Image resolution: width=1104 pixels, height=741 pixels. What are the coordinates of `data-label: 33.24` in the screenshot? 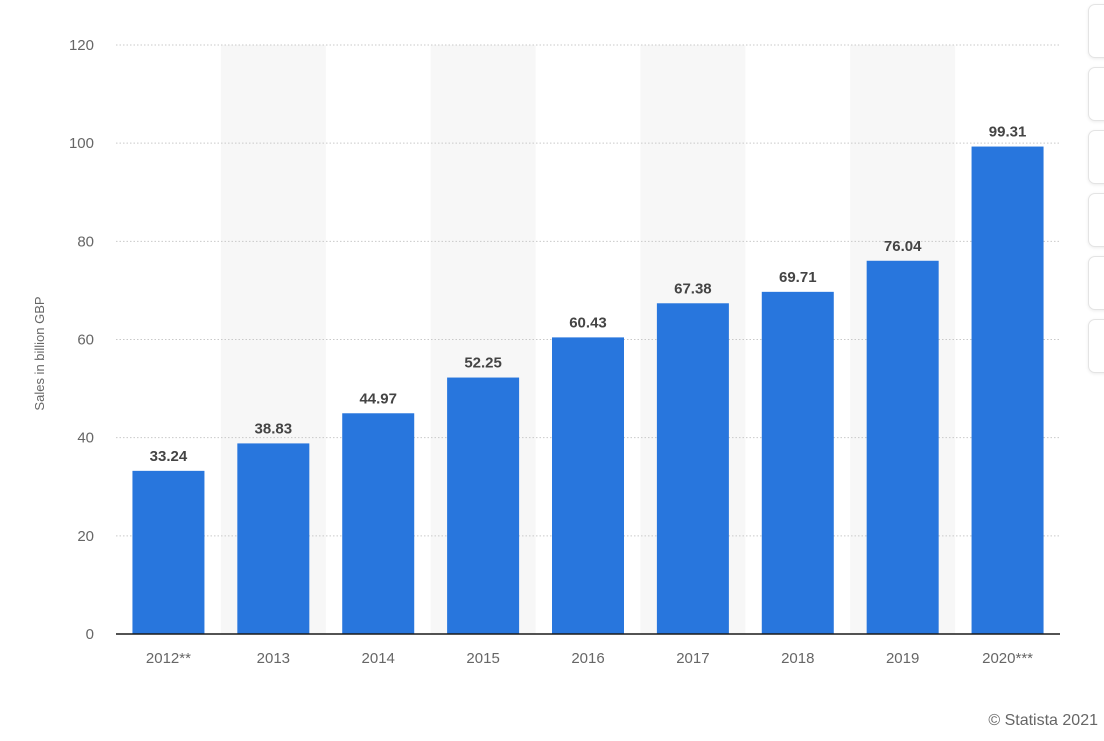 It's located at (169, 456).